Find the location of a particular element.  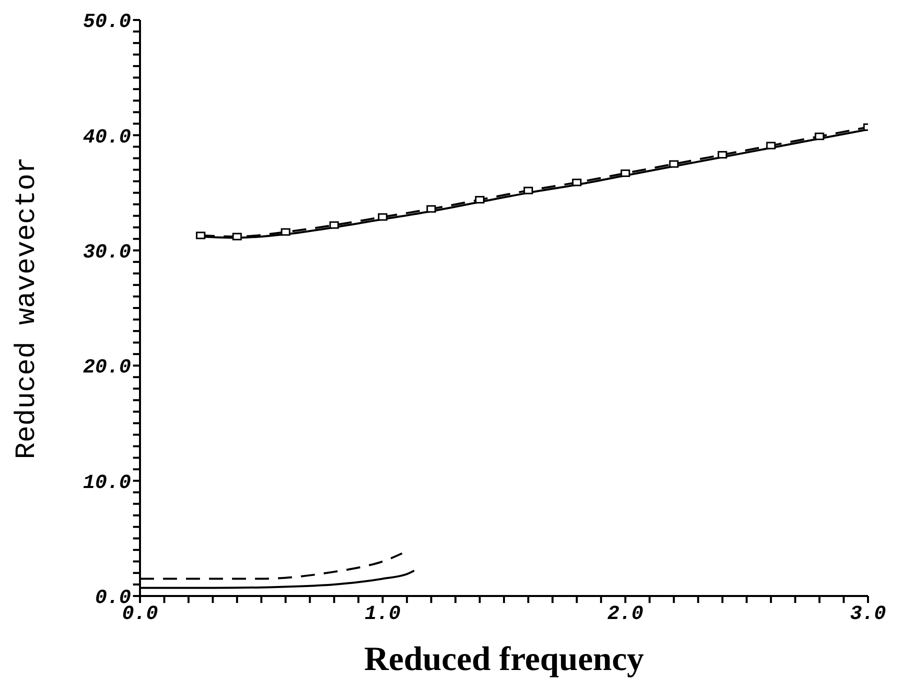

x-tick-label: 2.0 is located at coordinates (625, 614).